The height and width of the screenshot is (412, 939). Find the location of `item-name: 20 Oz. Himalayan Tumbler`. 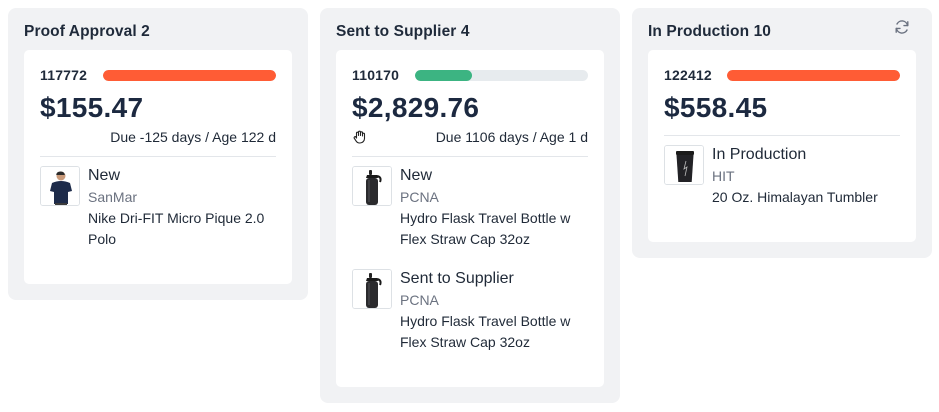

item-name: 20 Oz. Himalayan Tumbler is located at coordinates (795, 197).